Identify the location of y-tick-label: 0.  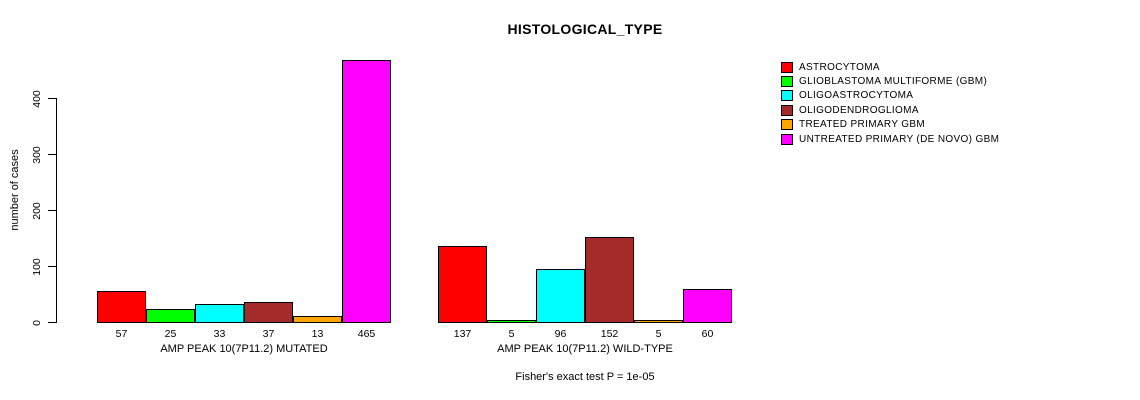
(37, 322).